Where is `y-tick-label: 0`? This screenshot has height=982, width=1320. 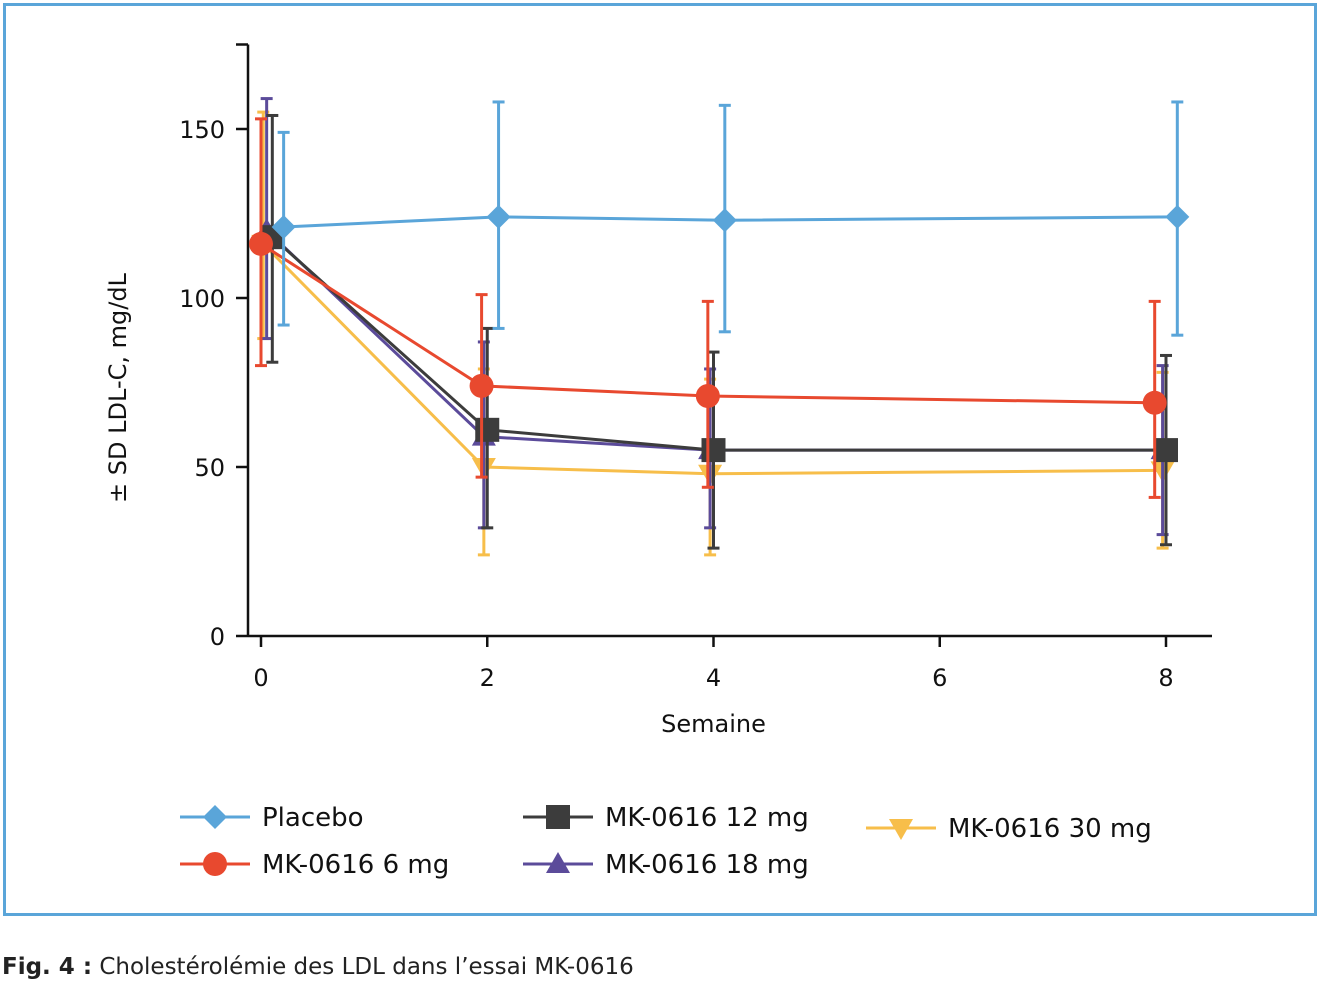 y-tick-label: 0 is located at coordinates (217, 637).